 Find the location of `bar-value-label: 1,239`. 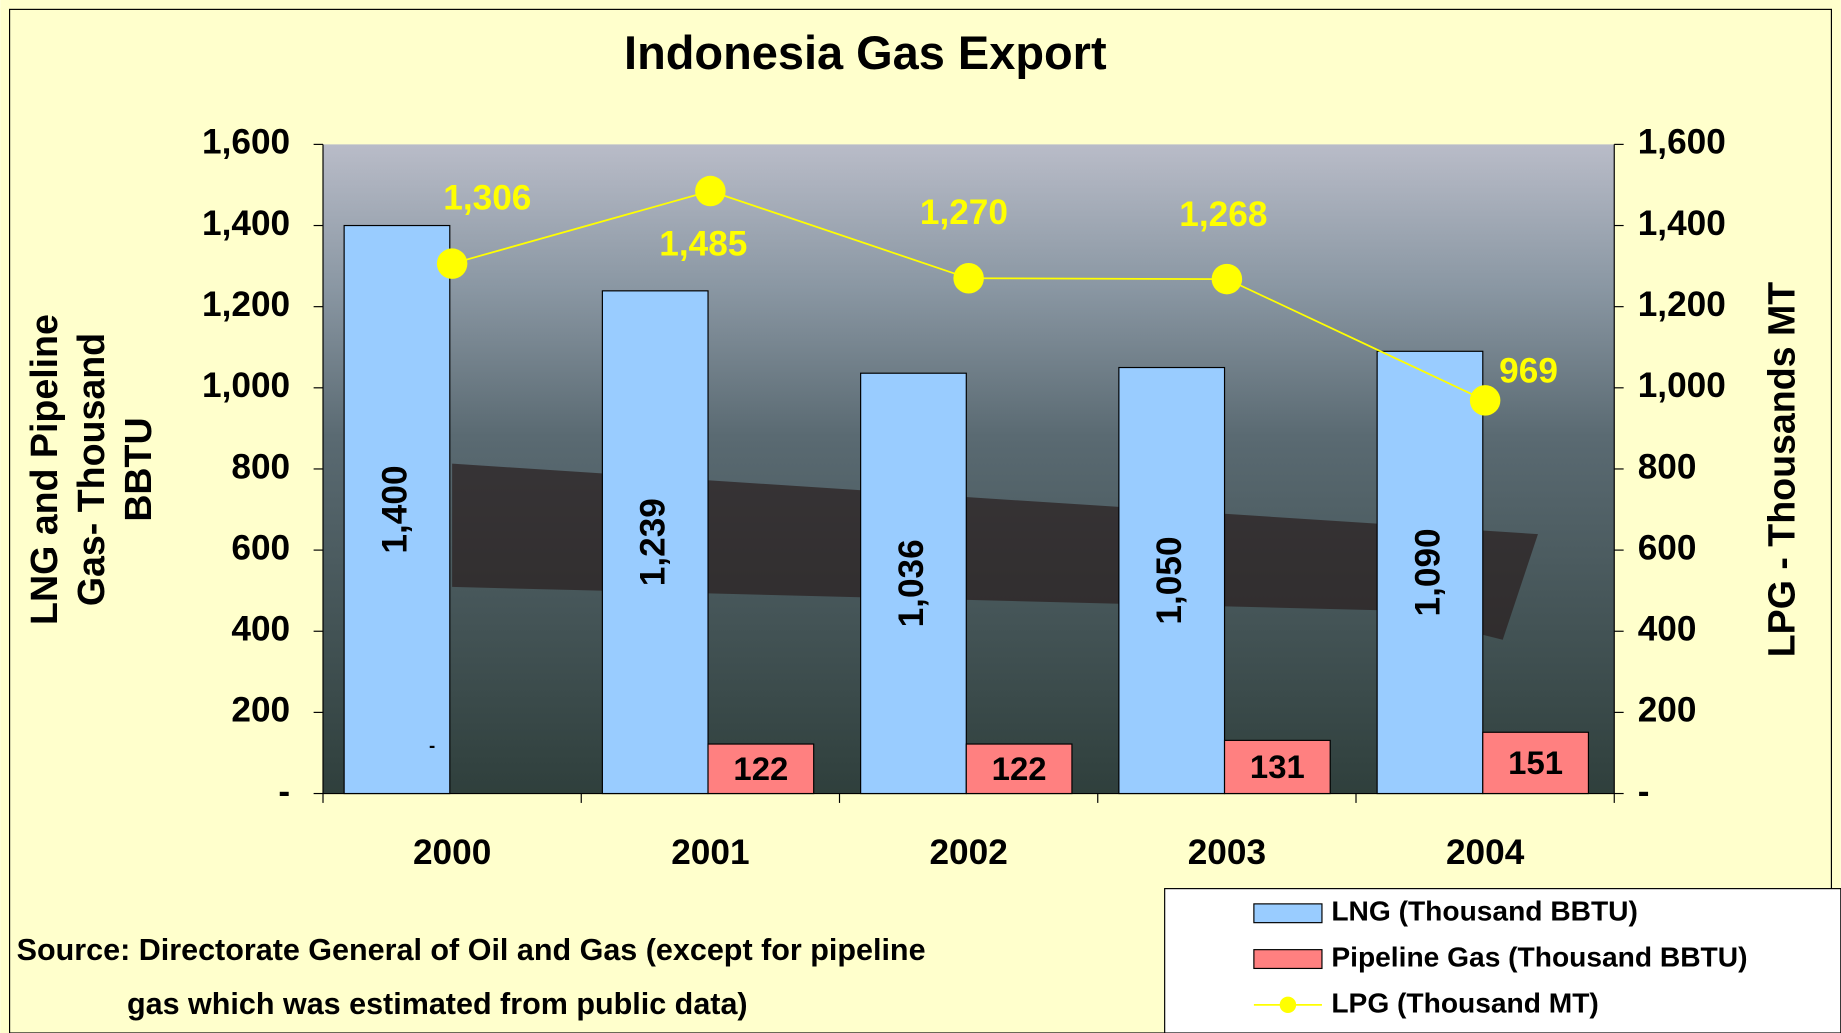

bar-value-label: 1,239 is located at coordinates (653, 542).